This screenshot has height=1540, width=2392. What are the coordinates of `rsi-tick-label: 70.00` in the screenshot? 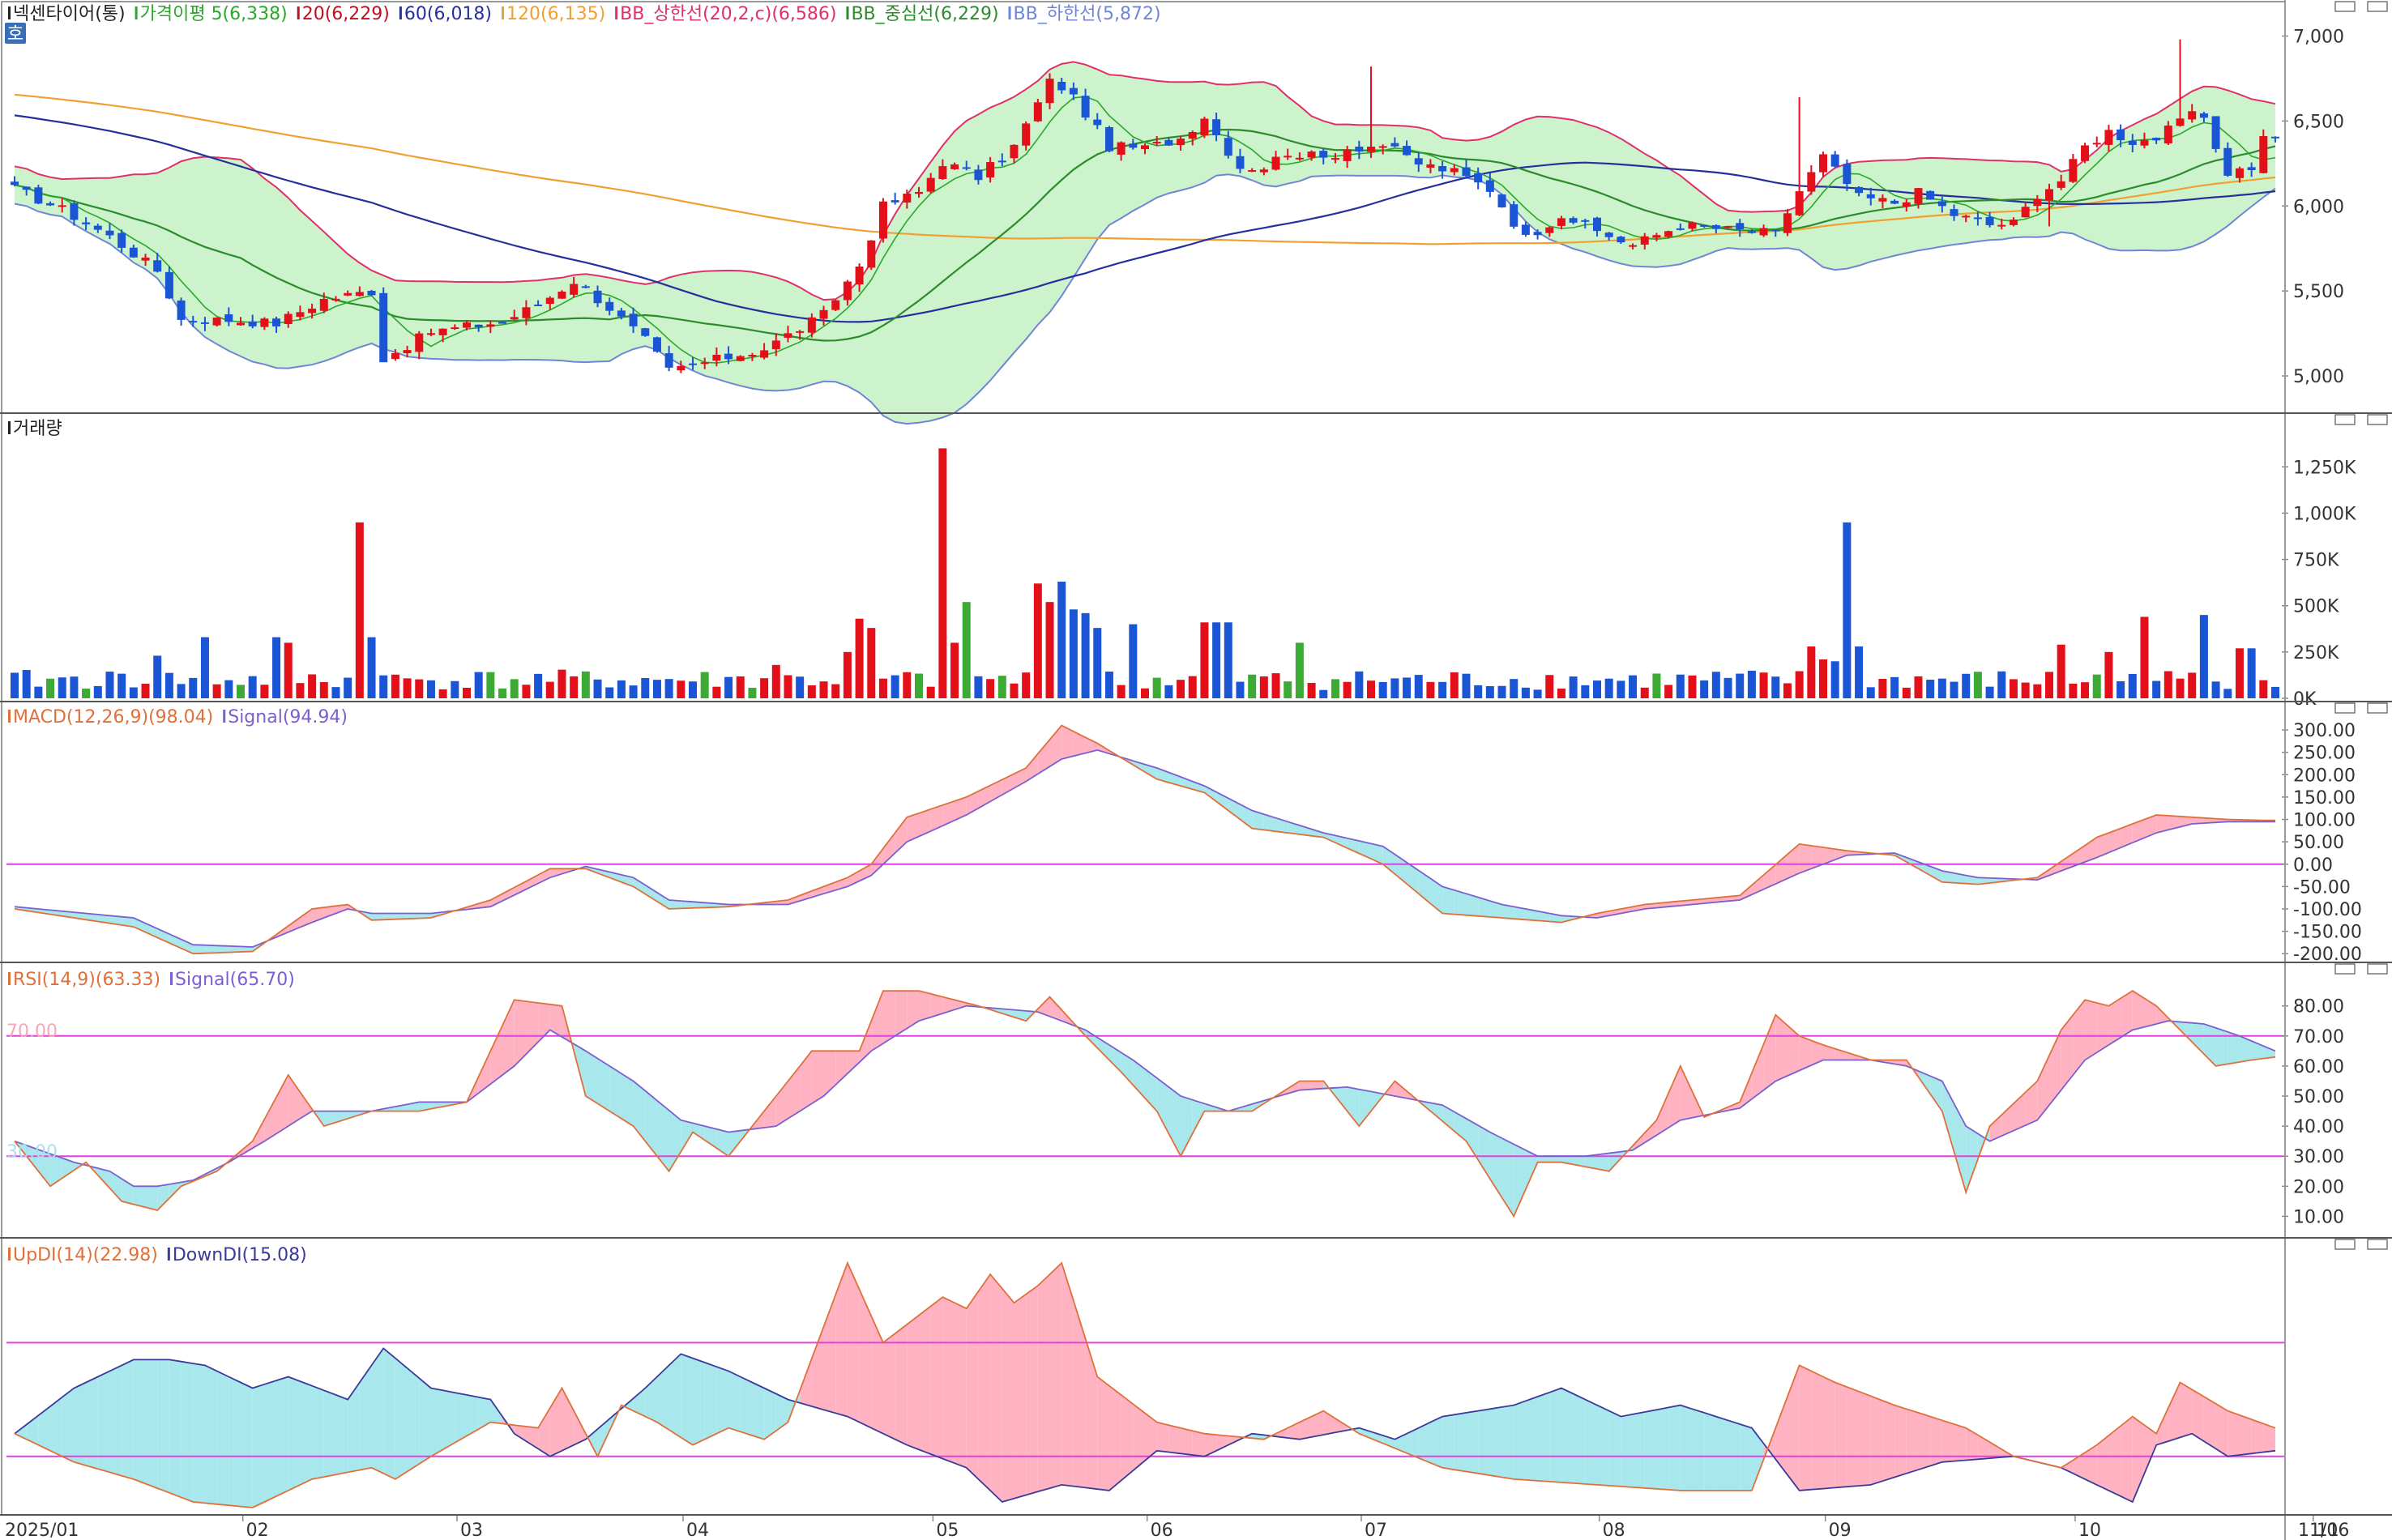 It's located at (2318, 1037).